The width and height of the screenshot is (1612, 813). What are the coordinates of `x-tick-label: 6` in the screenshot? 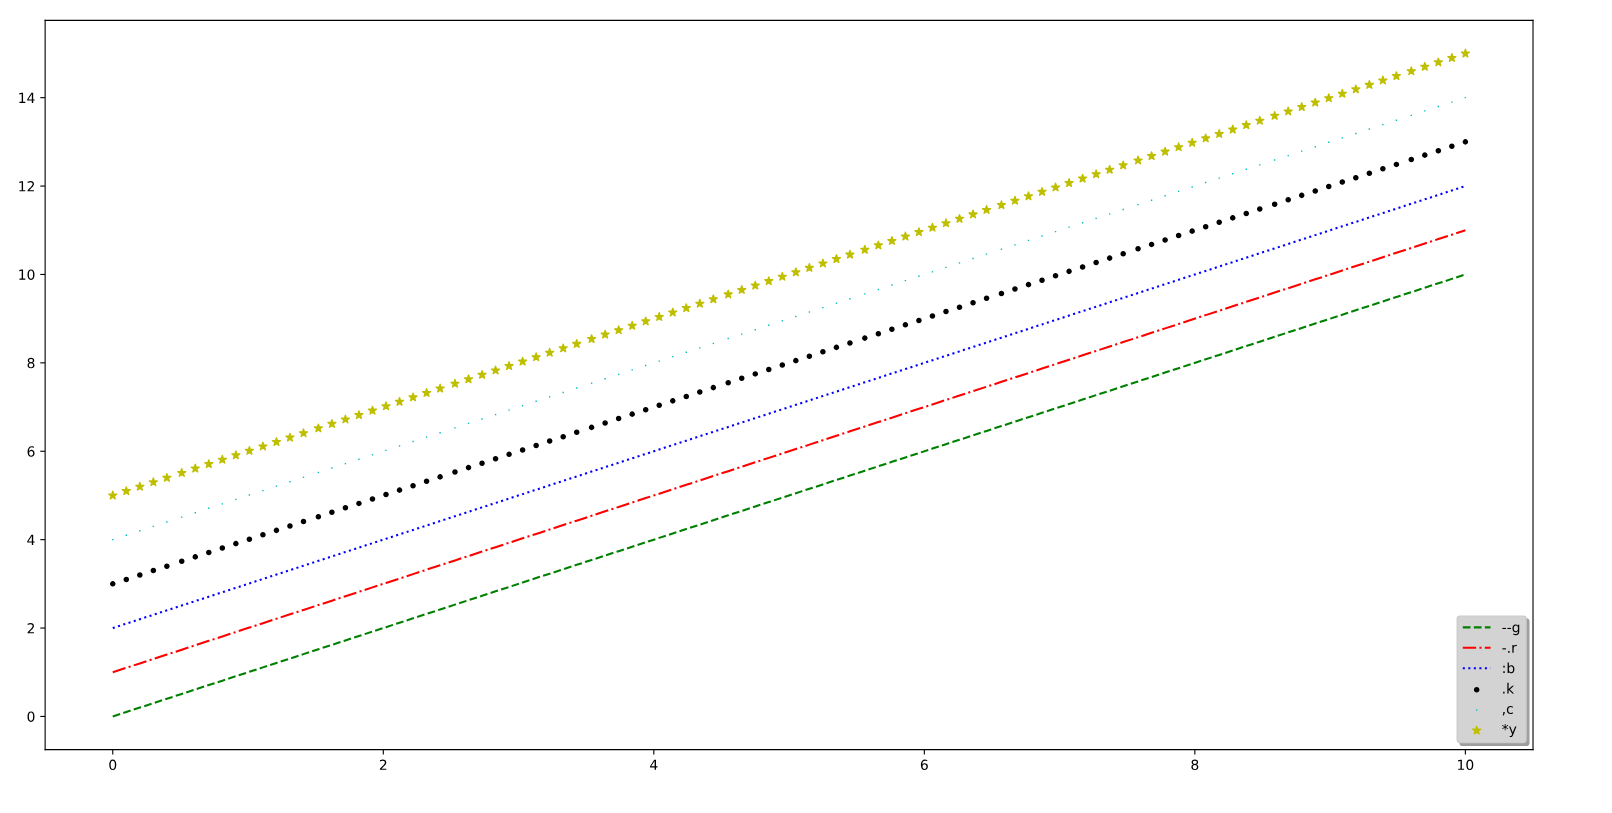 It's located at (924, 765).